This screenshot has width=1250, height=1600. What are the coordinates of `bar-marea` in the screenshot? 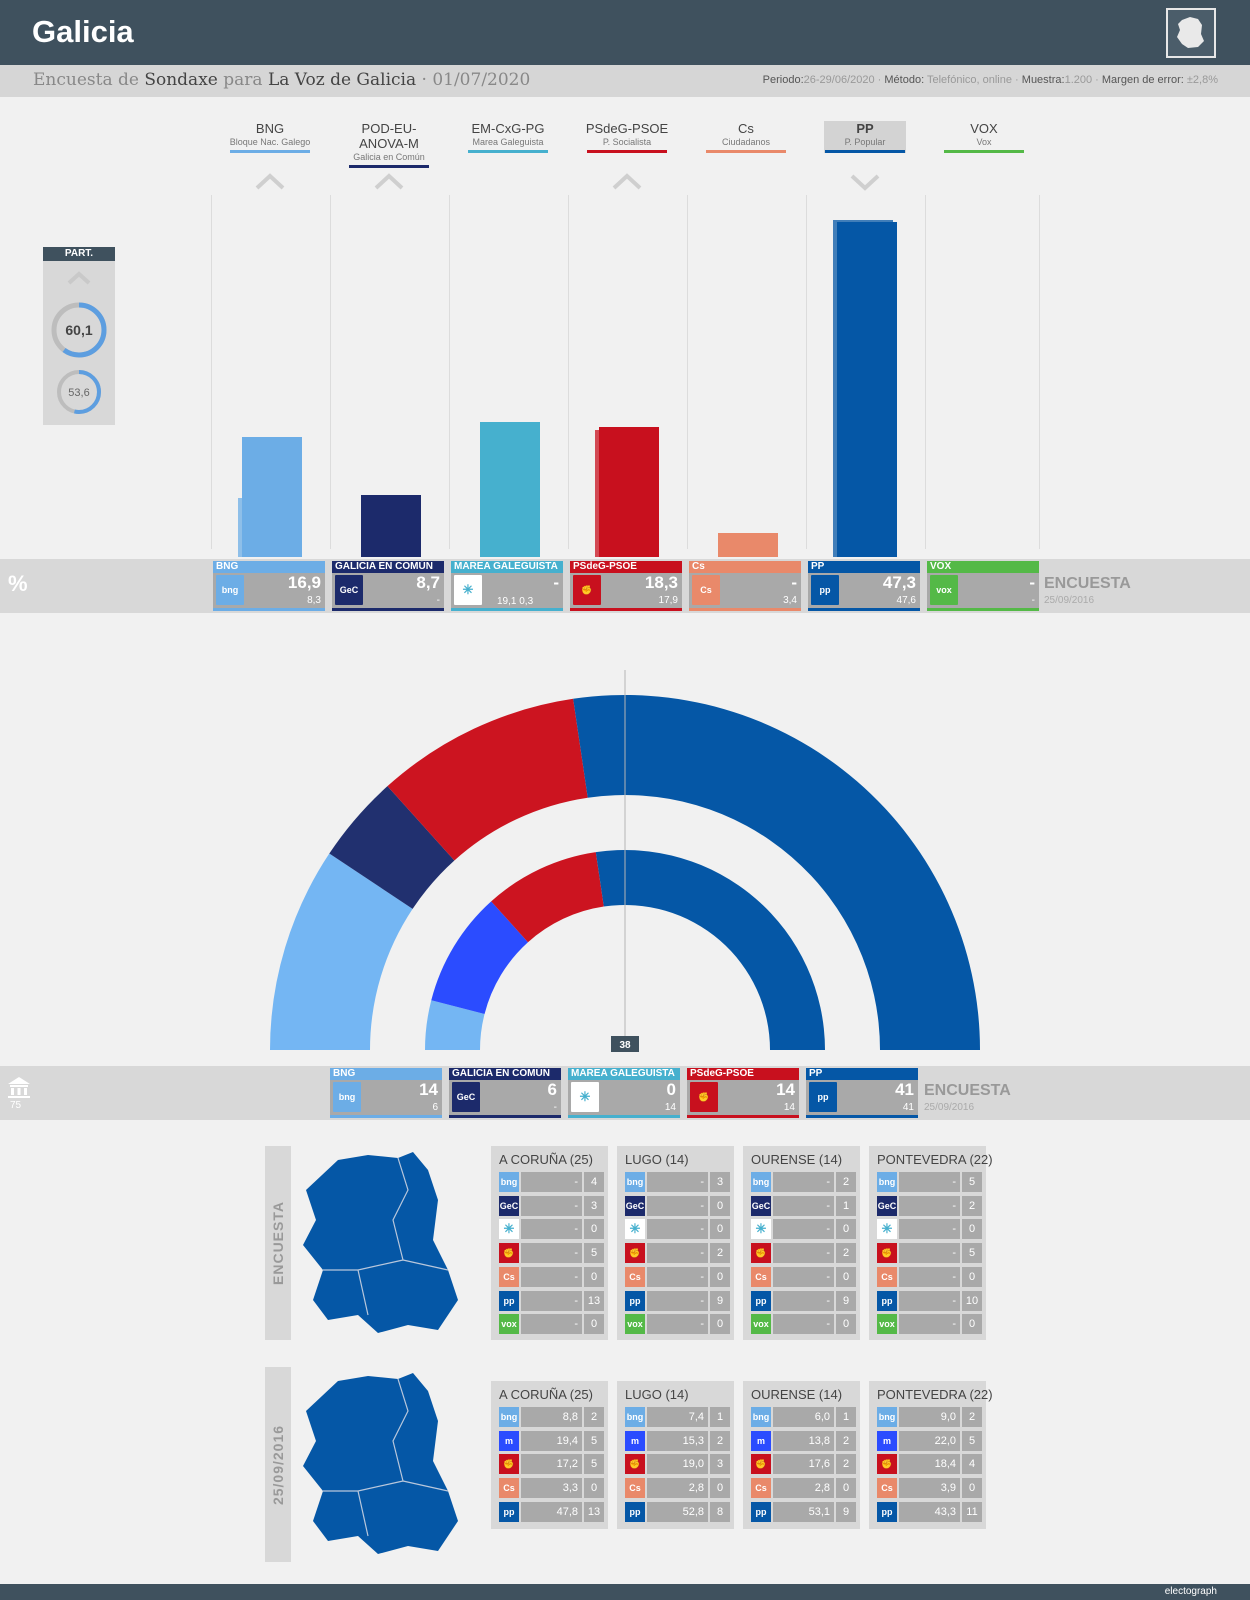 It's located at (510, 489).